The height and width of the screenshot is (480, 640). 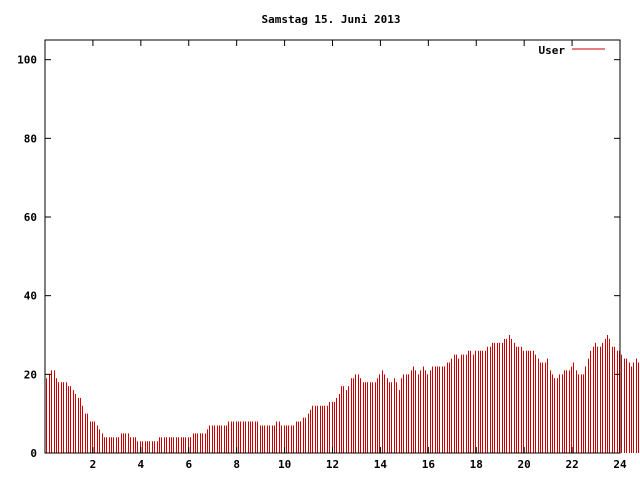 What do you see at coordinates (572, 50) in the screenshot?
I see `legend: User` at bounding box center [572, 50].